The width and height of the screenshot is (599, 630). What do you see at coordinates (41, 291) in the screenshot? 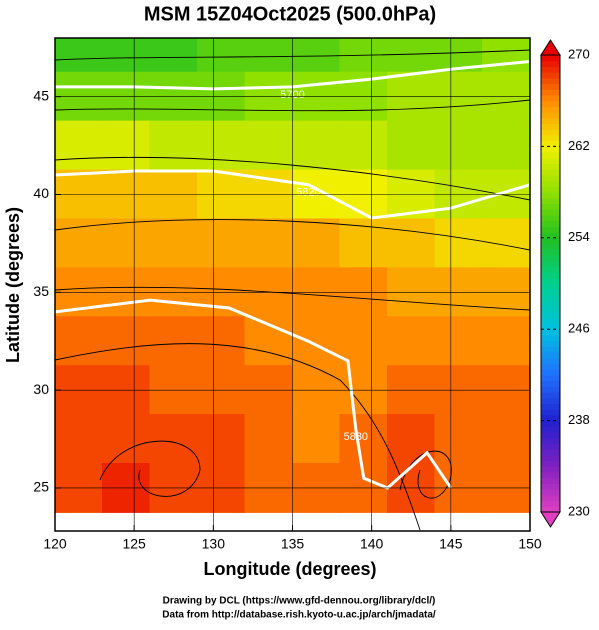
I see `y-tick-label: 35` at bounding box center [41, 291].